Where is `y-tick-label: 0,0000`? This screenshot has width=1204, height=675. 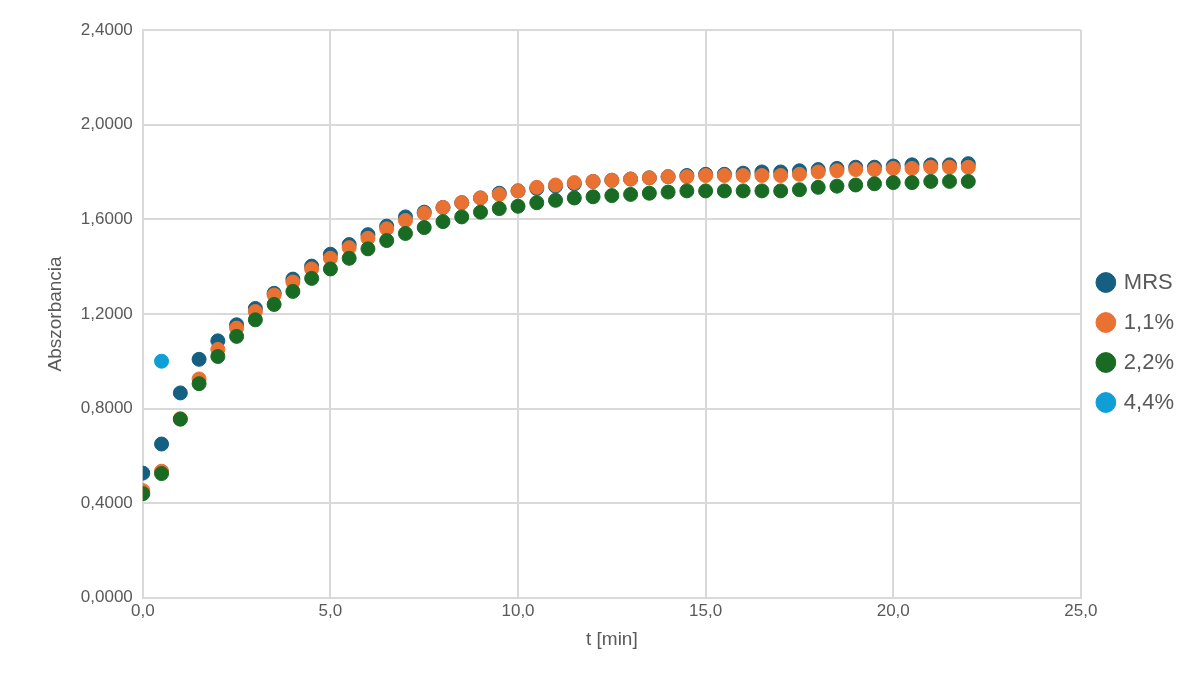
y-tick-label: 0,0000 is located at coordinates (106, 597).